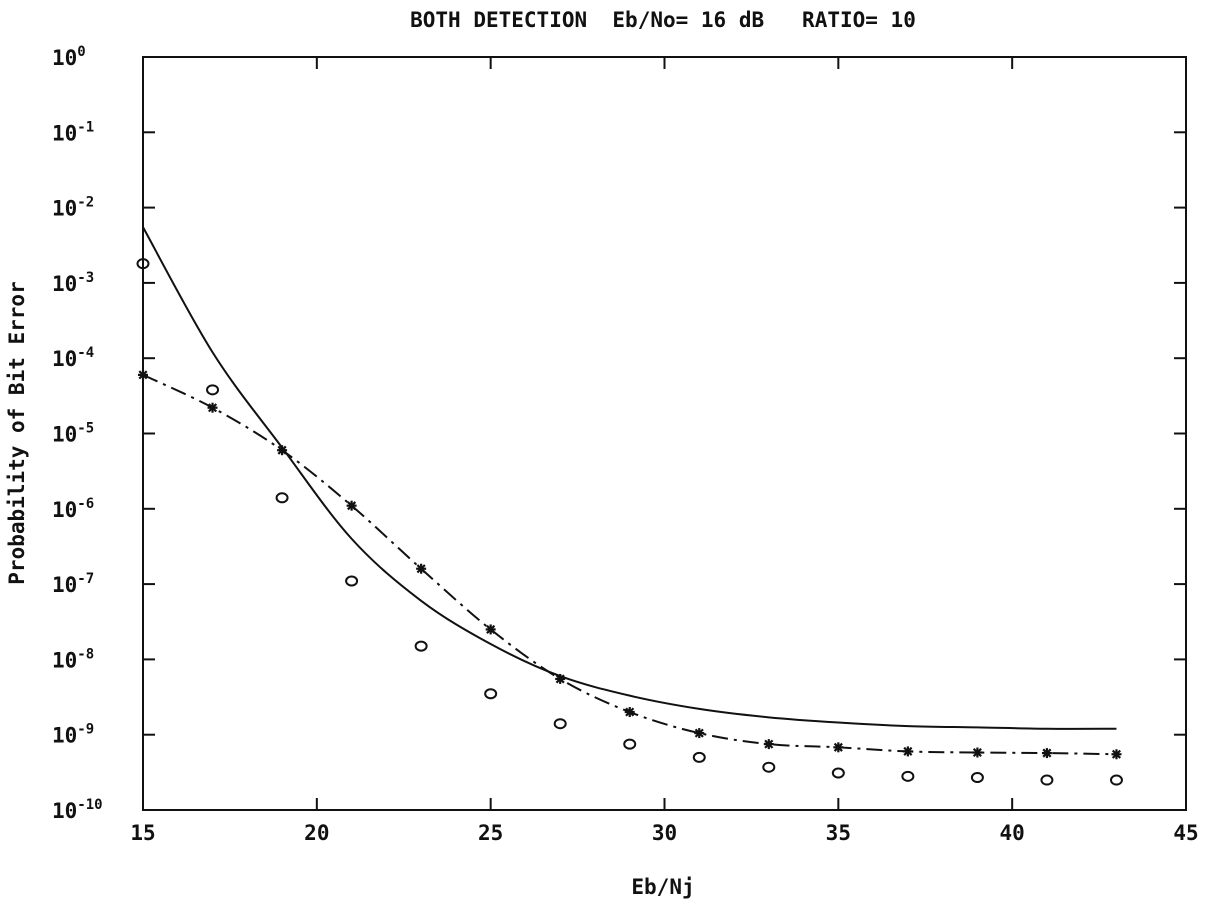 The image size is (1216, 909). I want to click on y-tick-label: 10⁻³, so click(73, 283).